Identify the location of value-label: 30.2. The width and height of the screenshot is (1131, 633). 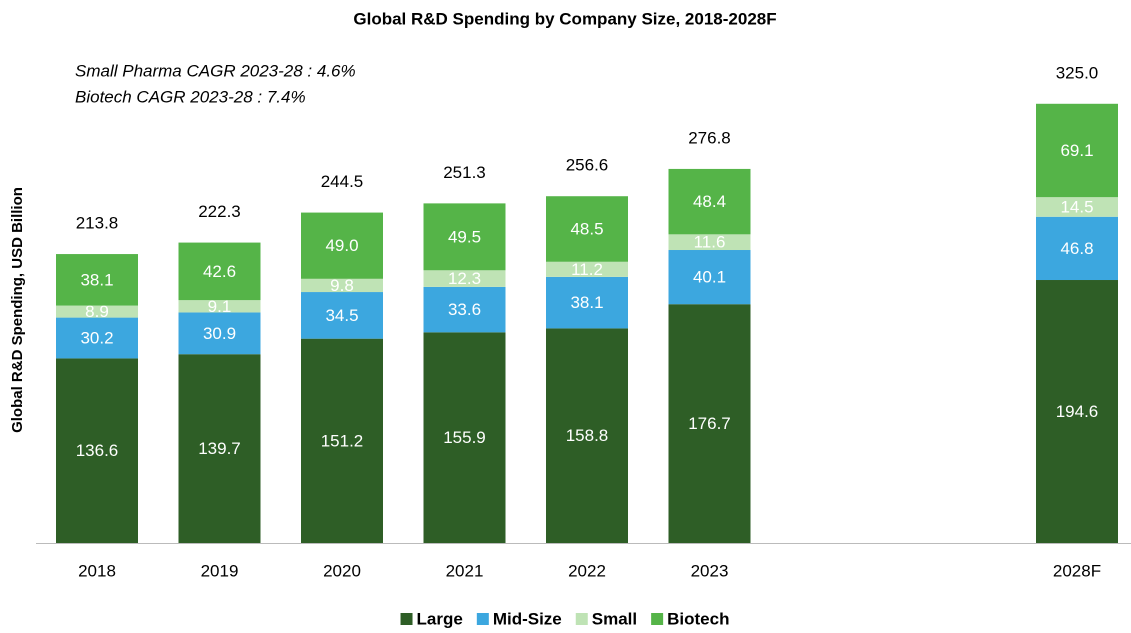
(96, 337).